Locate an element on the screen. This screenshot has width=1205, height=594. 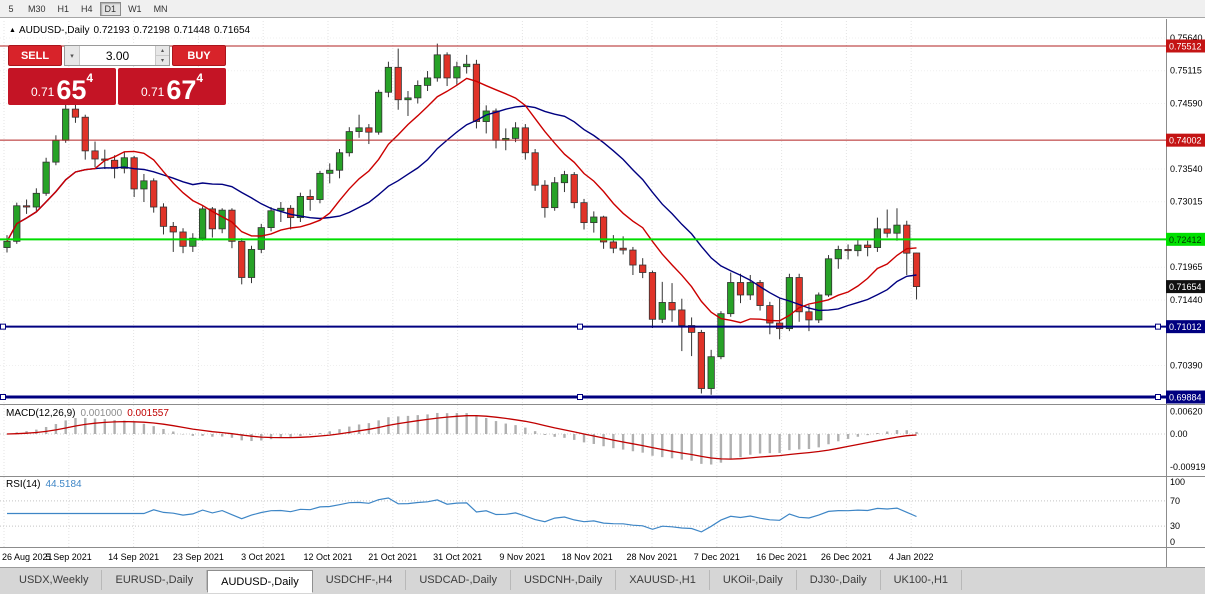
chart-tab-uk100-h1: UK100-,H1 is located at coordinates (921, 580).